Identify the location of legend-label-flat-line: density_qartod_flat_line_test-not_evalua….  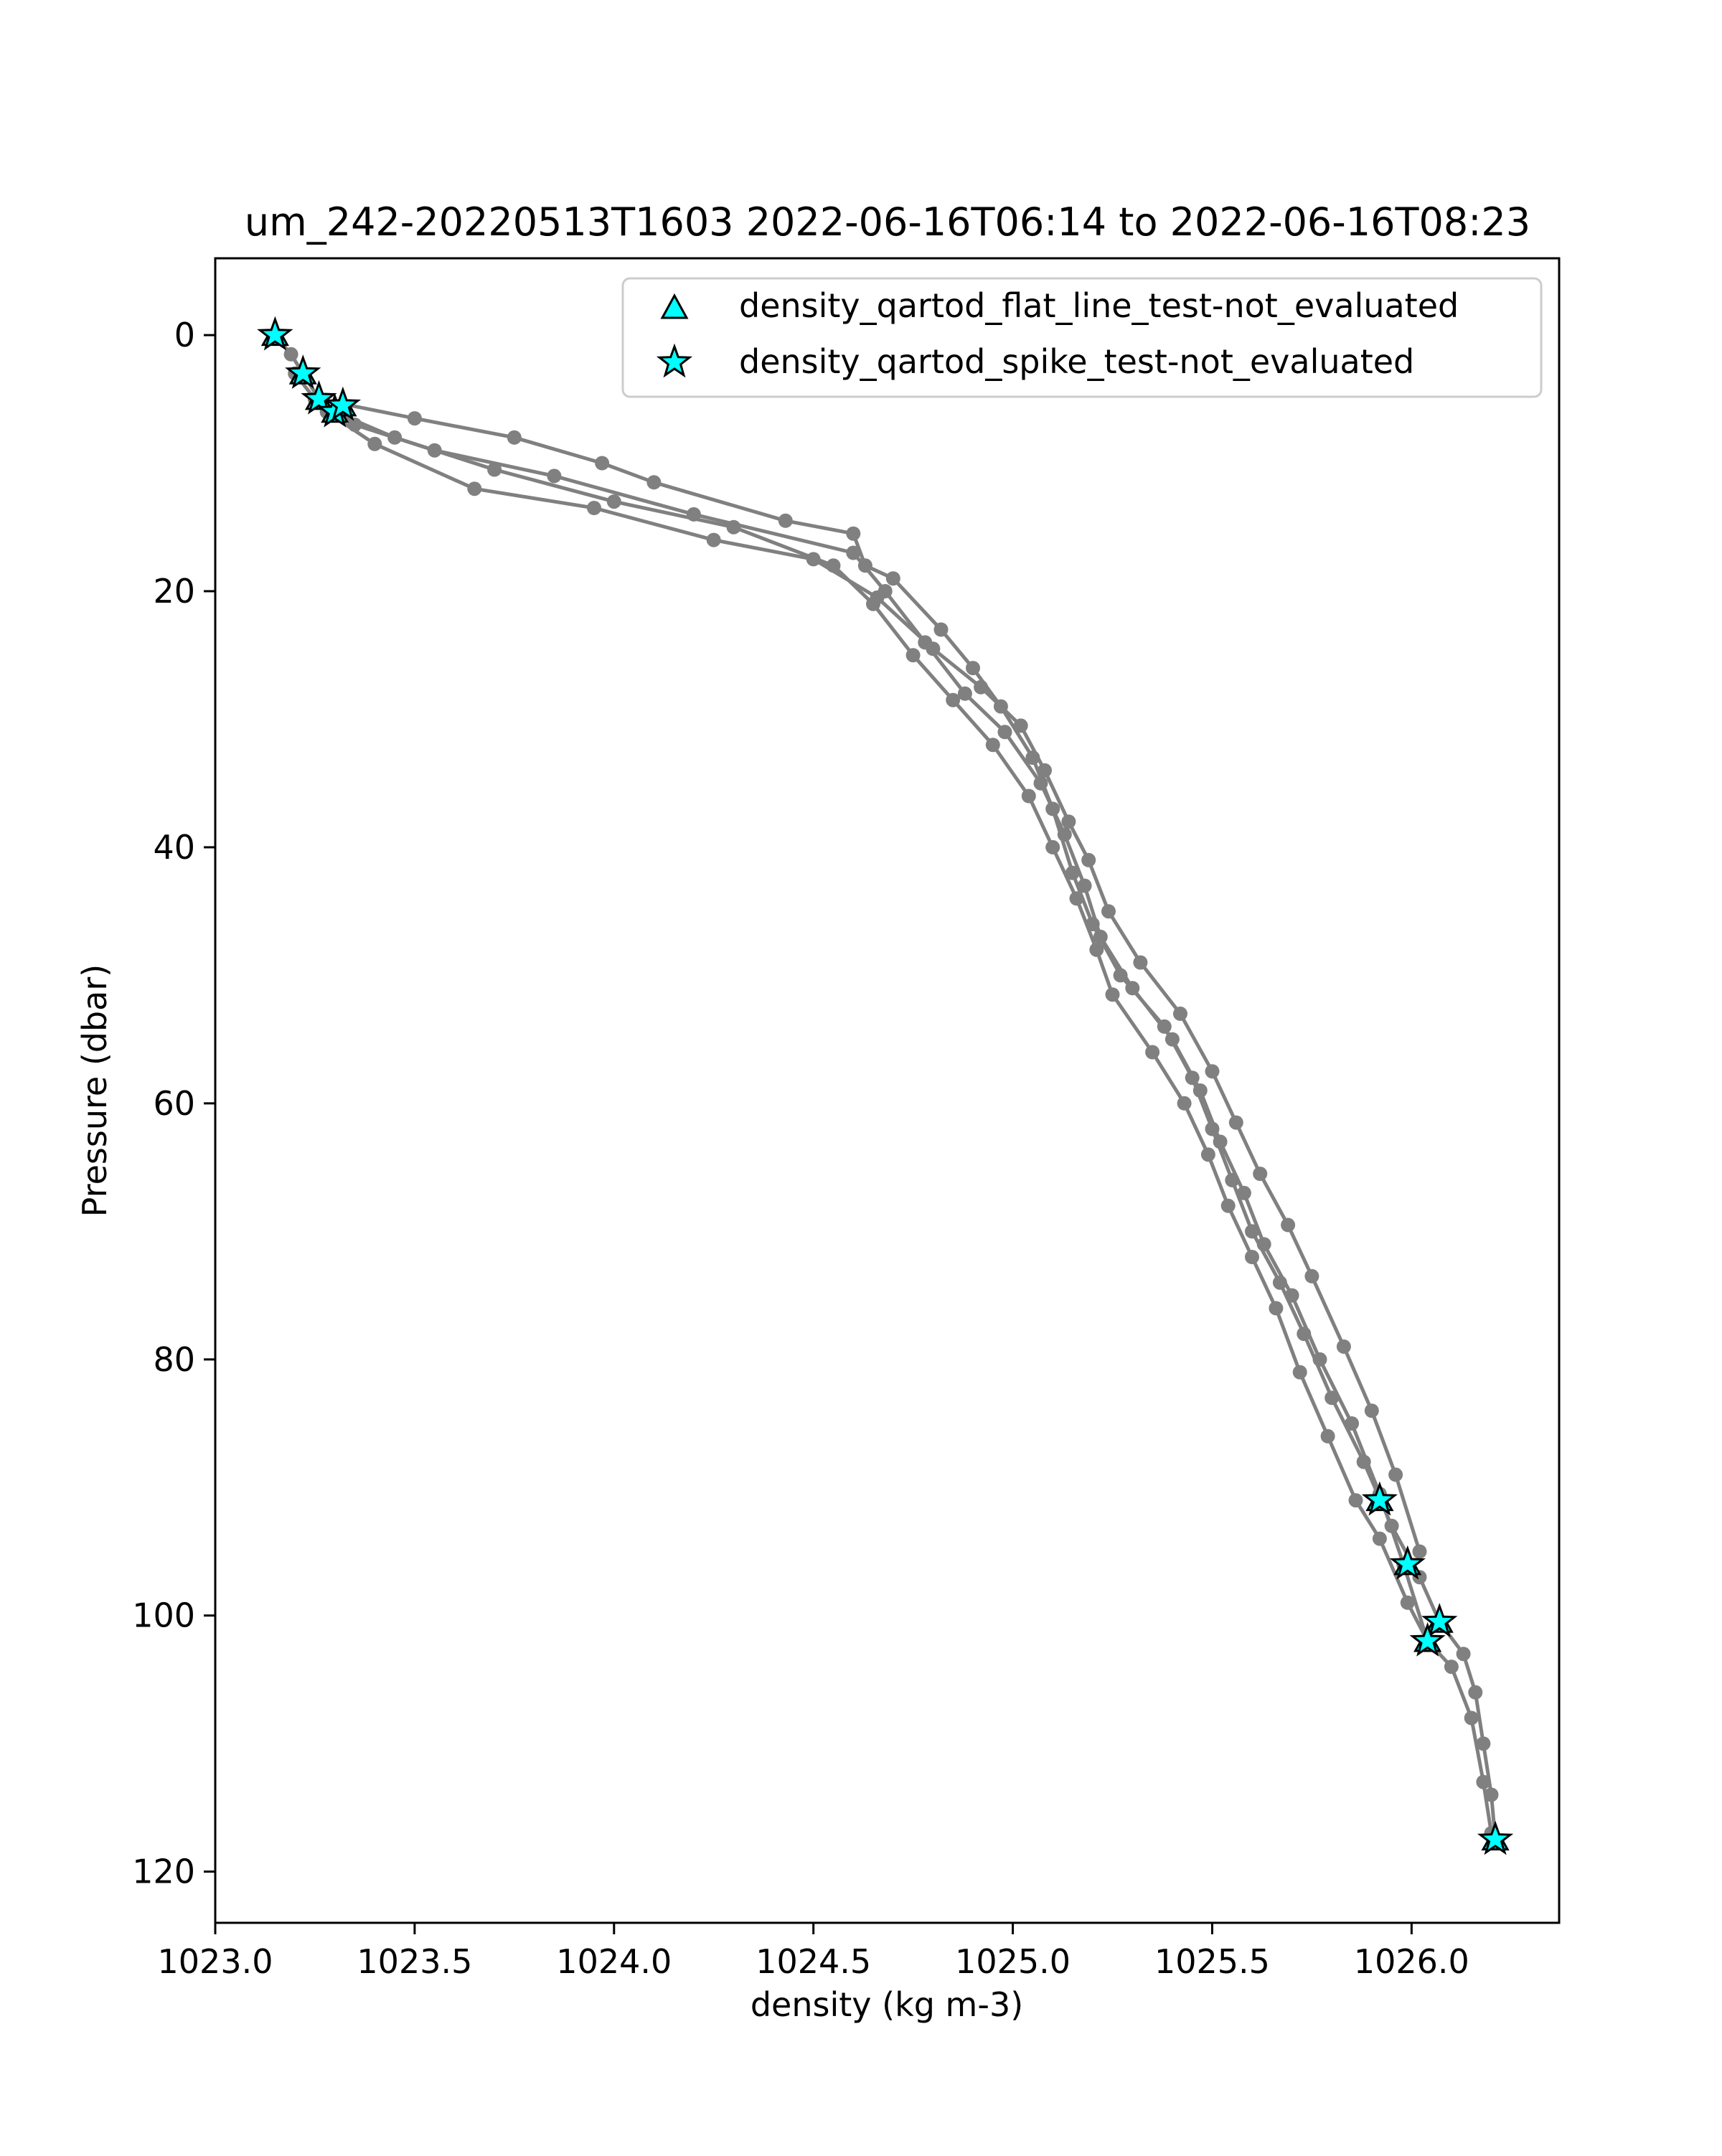
(1099, 305).